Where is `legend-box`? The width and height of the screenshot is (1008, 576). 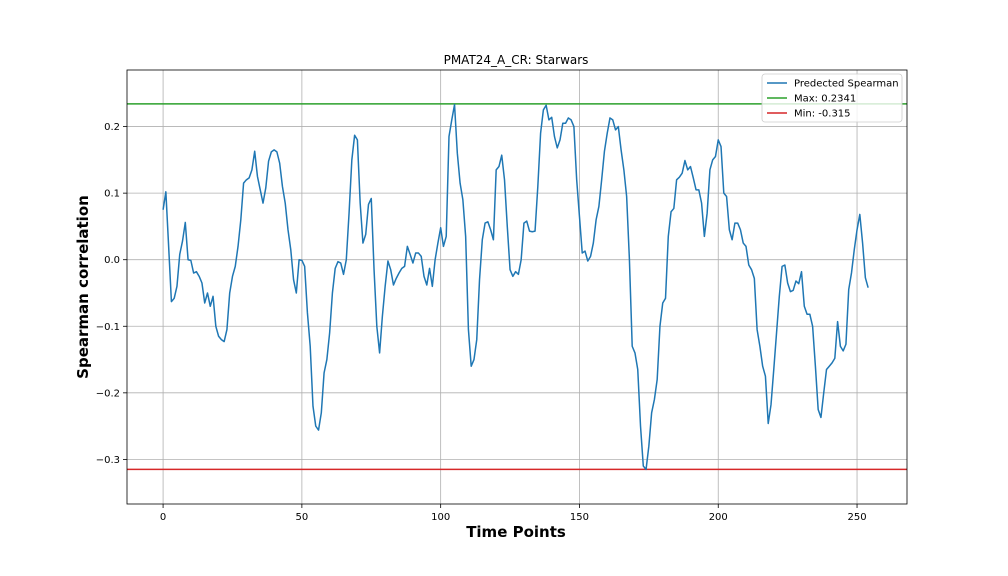
legend-box is located at coordinates (832, 98).